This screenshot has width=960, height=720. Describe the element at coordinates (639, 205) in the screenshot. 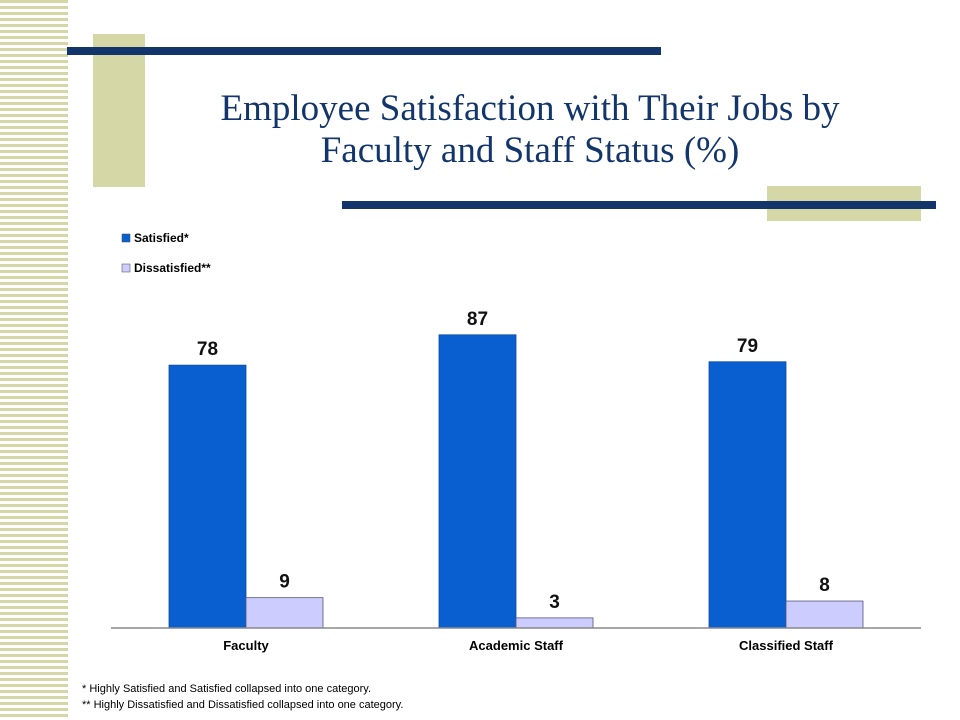

I see `accent-line-bottom` at that location.